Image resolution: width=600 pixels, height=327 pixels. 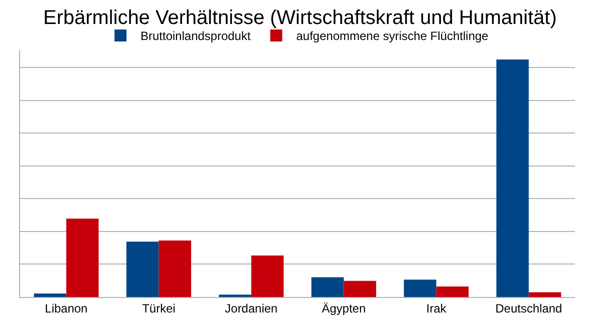 What do you see at coordinates (437, 308) in the screenshot?
I see `x-tick-label: Irak` at bounding box center [437, 308].